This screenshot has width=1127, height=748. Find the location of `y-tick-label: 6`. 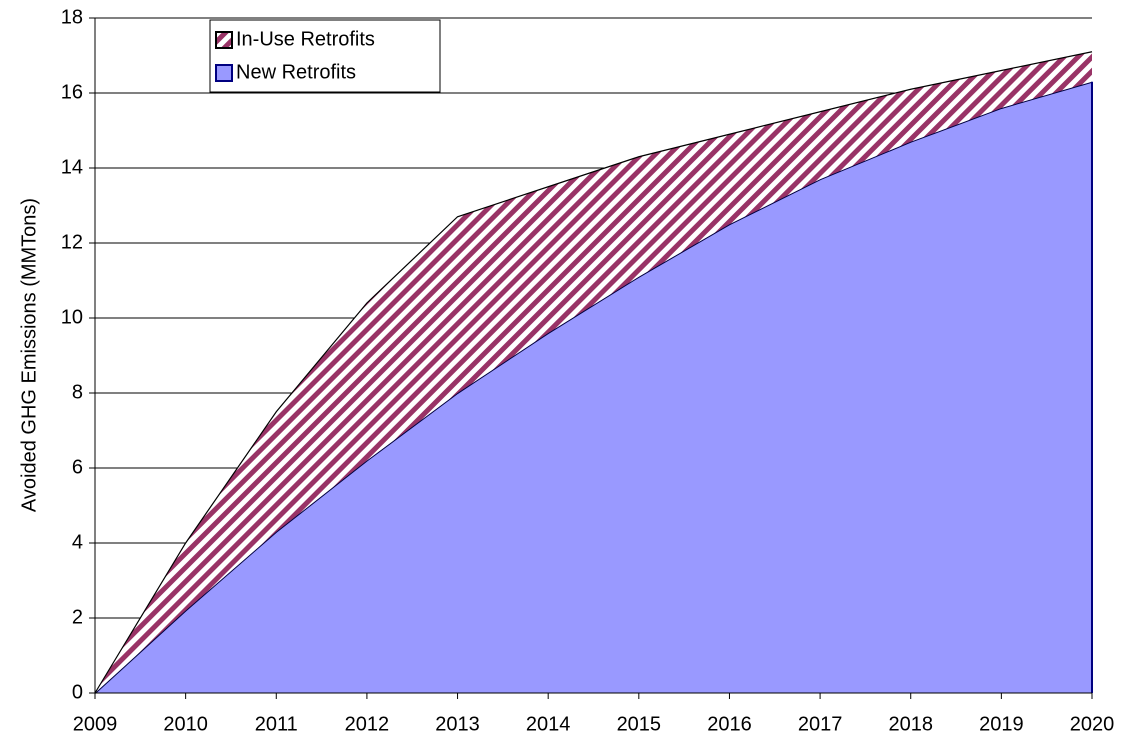

y-tick-label: 6 is located at coordinates (77, 467).